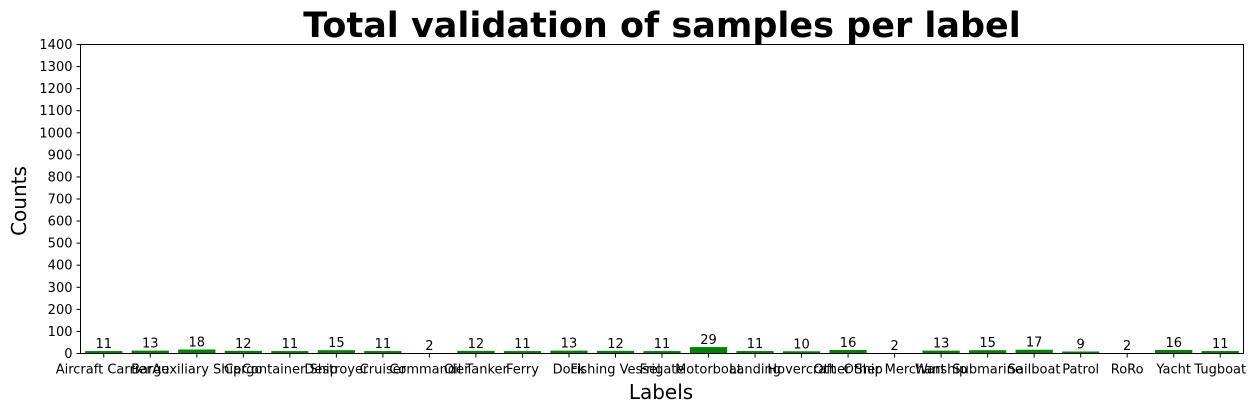  I want to click on y-tick-label: 800, so click(60, 177).